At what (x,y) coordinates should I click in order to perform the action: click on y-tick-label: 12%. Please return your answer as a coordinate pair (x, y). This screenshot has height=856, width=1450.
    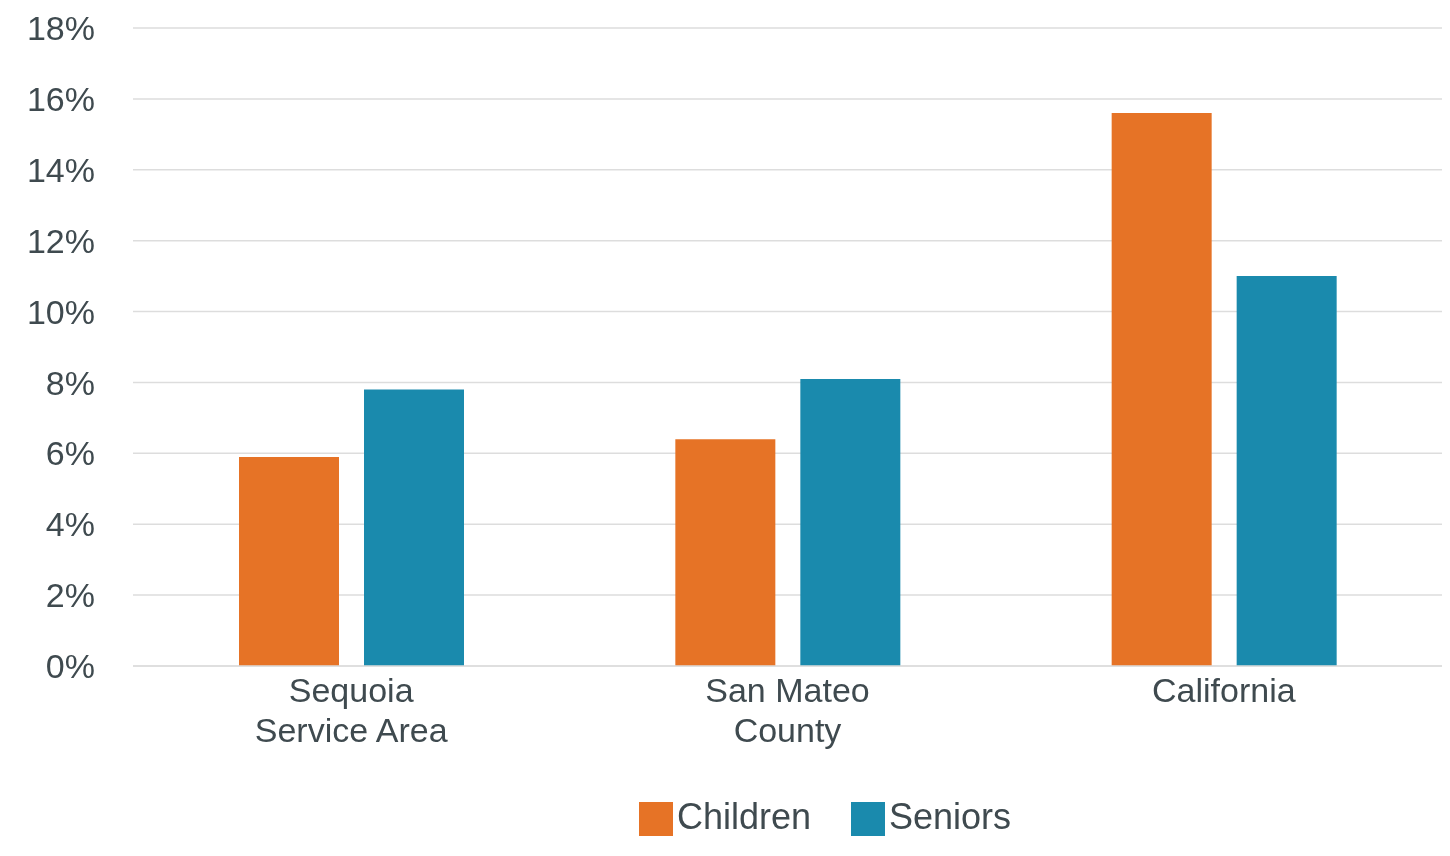
    Looking at the image, I should click on (60, 240).